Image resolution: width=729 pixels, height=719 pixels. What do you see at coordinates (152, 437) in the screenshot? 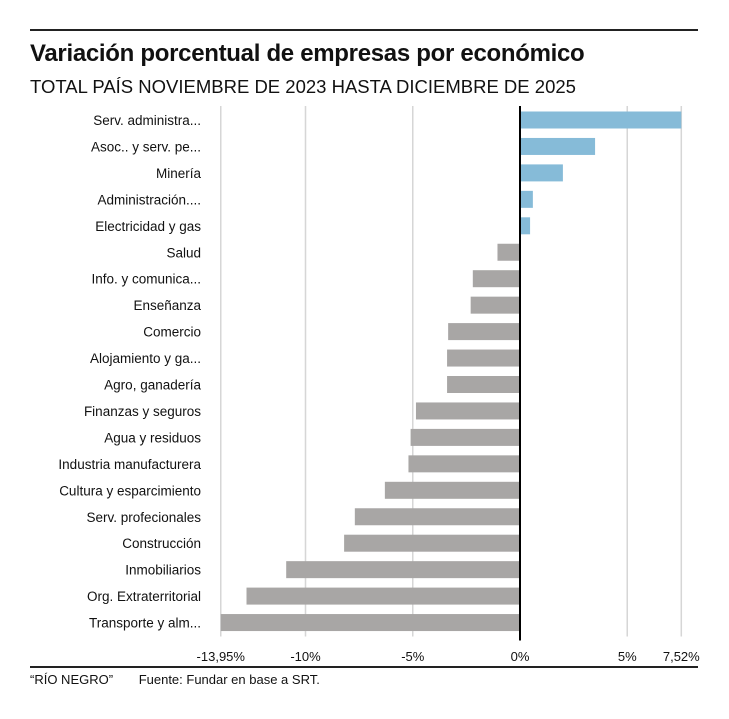
I see `category-label: Agua y residuos` at bounding box center [152, 437].